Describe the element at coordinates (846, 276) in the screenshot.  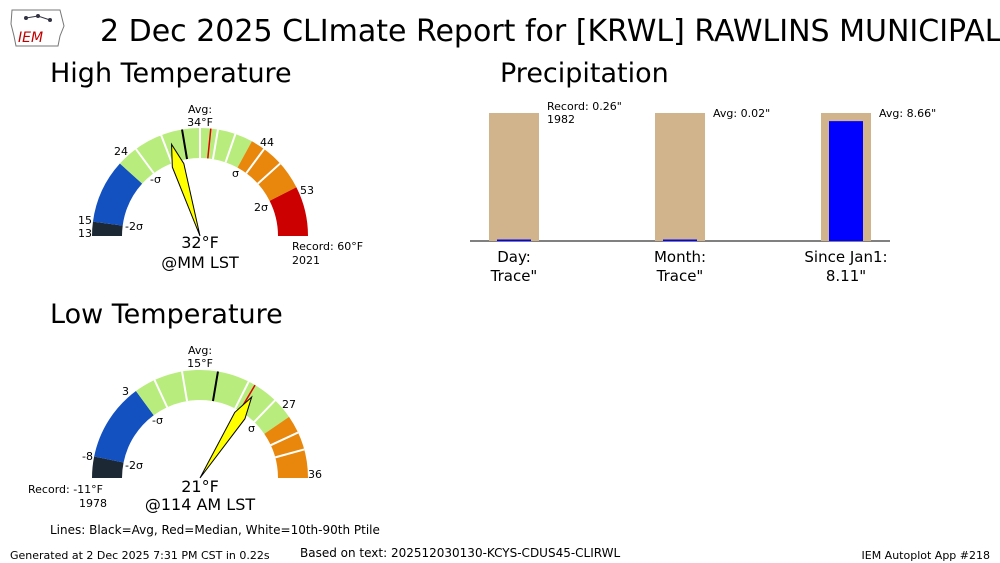
I see `precip-year-value: 8.11"` at that location.